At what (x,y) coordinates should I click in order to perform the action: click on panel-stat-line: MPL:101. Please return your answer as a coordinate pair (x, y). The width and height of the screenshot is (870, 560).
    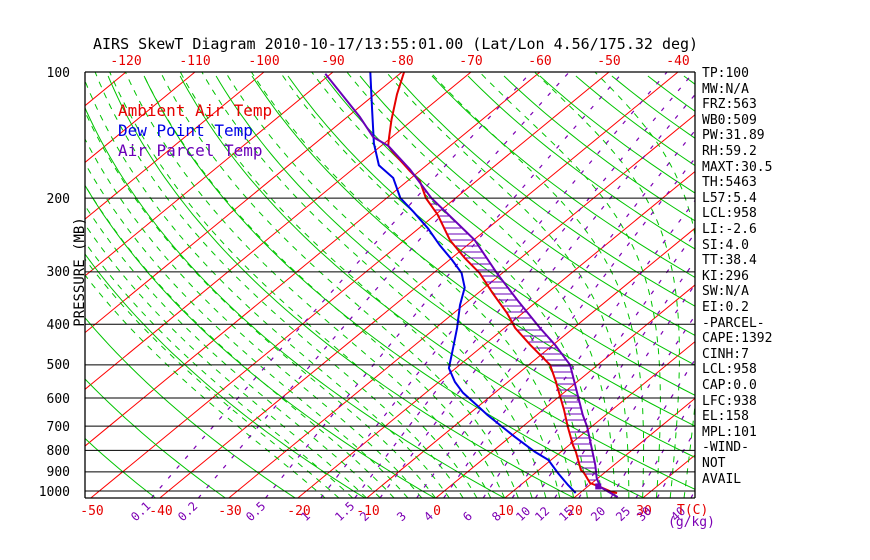
    Looking at the image, I should click on (729, 432).